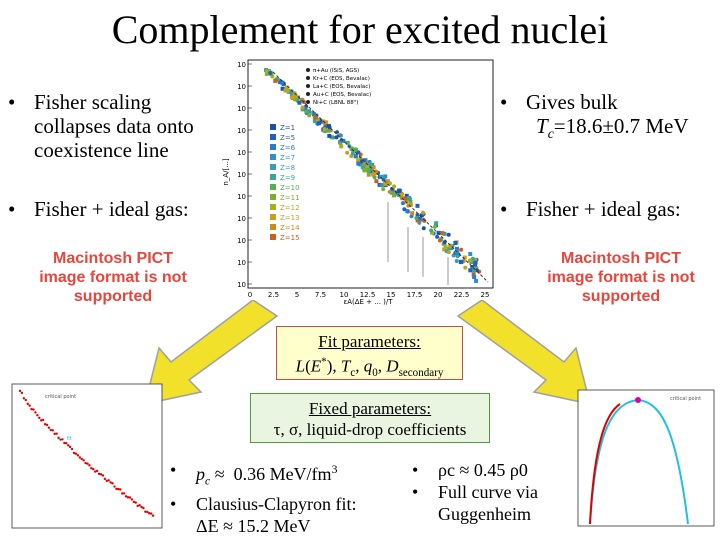  I want to click on z-label: Z=12, so click(290, 208).